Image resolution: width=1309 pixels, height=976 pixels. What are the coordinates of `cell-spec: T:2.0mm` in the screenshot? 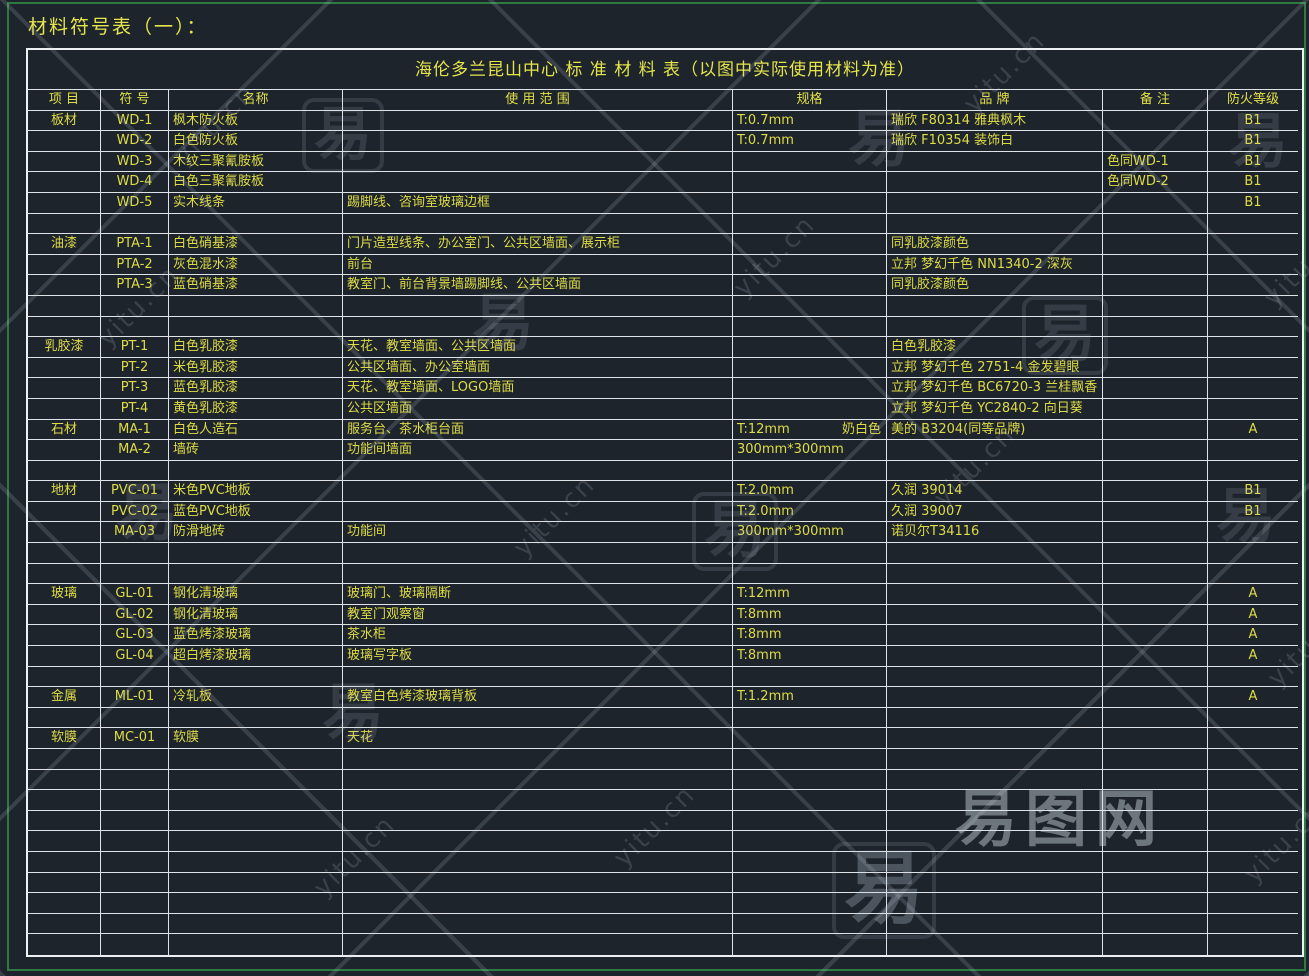 It's located at (810, 491).